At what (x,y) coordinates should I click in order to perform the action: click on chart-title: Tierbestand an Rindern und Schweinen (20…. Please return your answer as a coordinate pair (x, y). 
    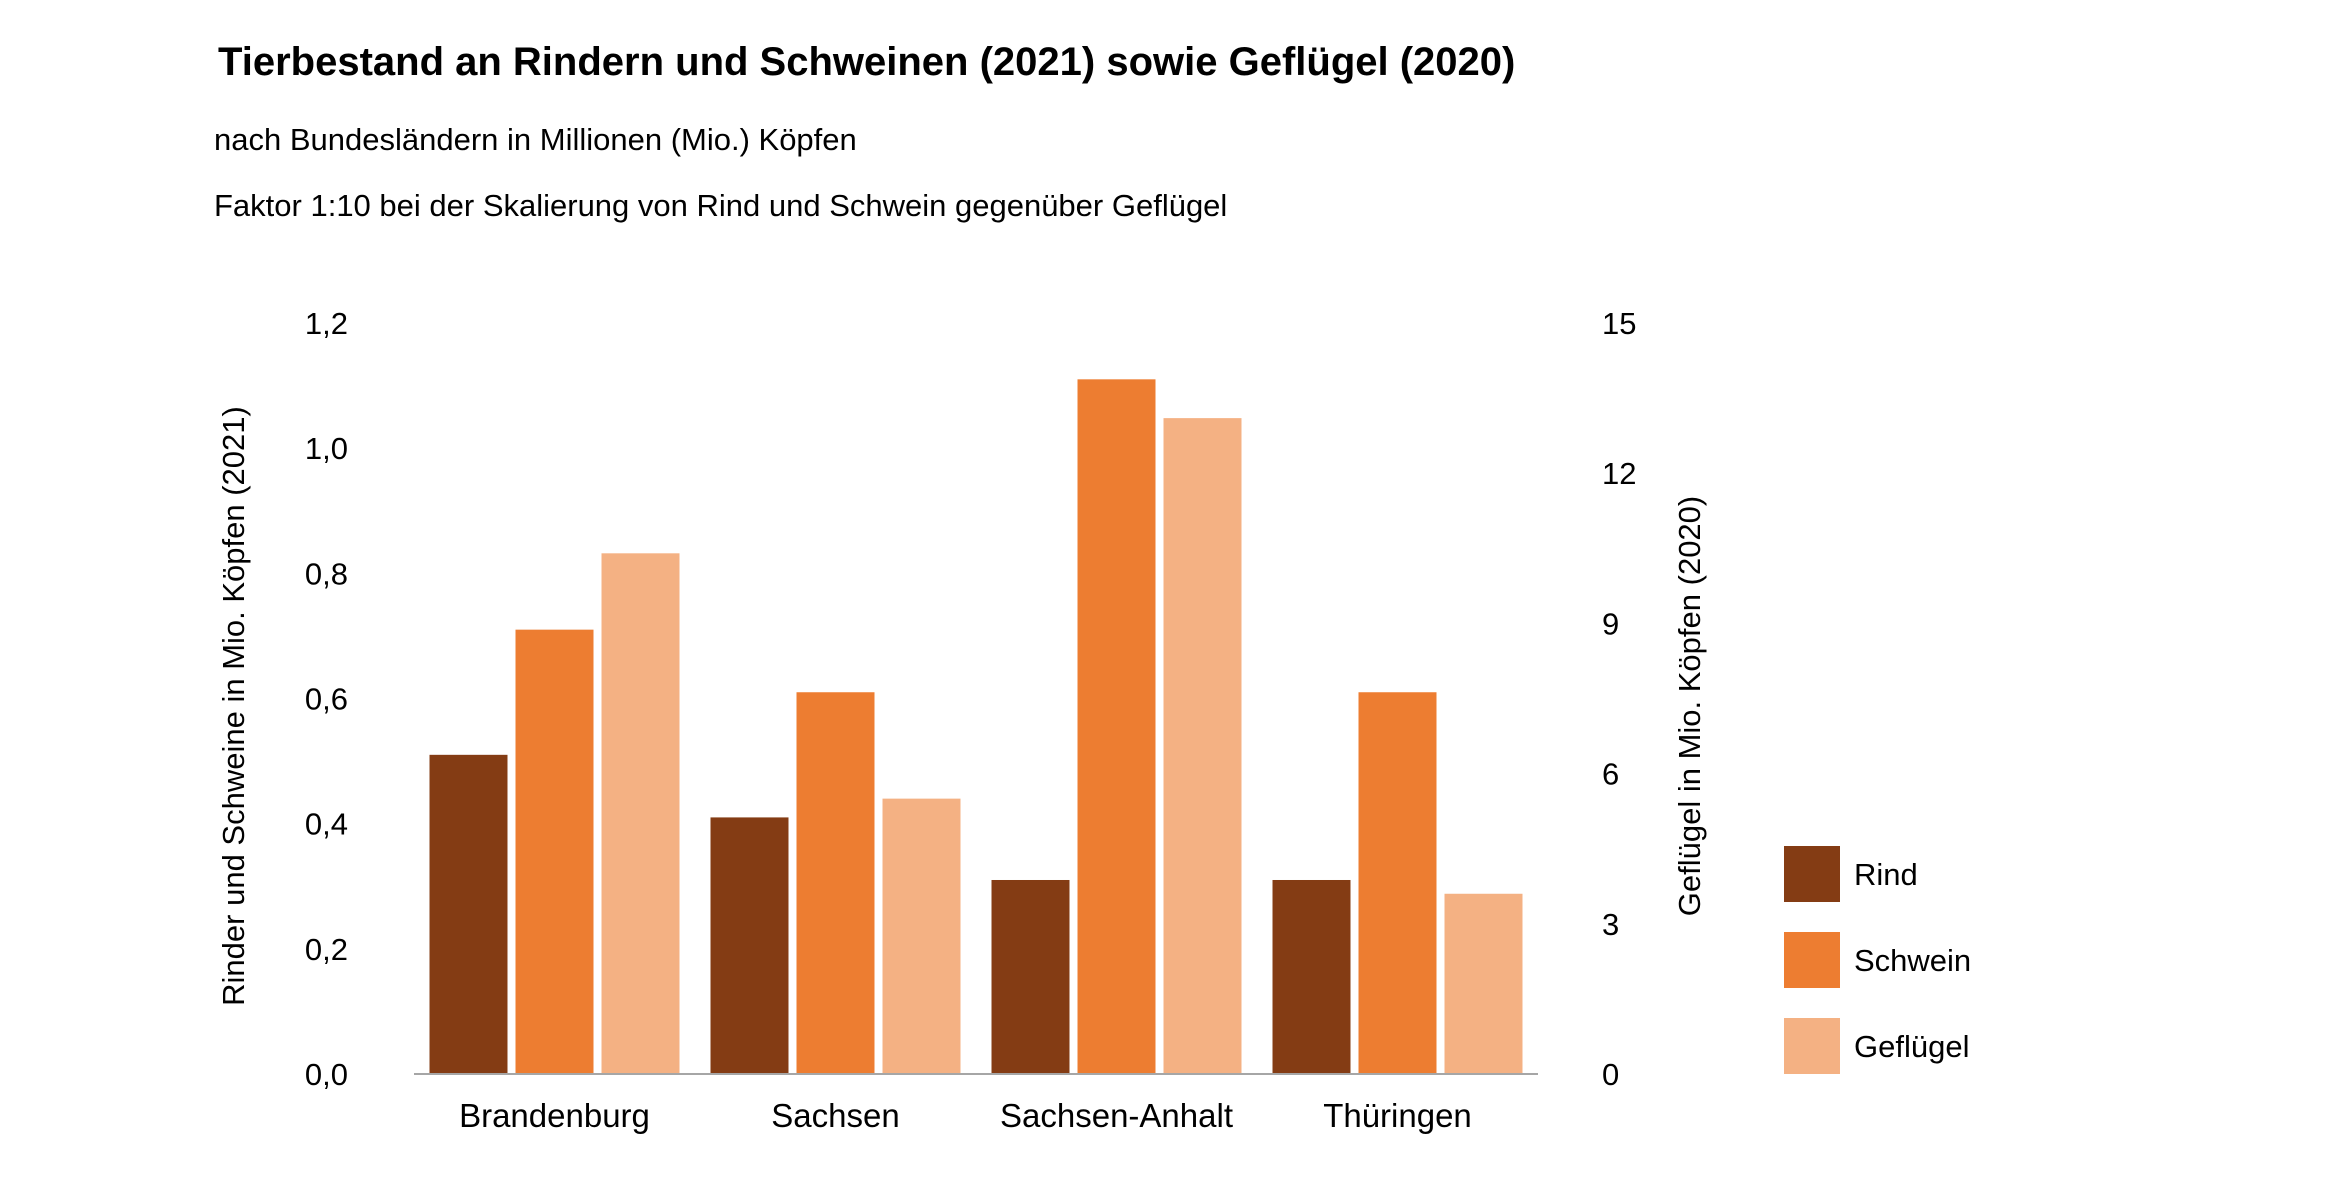
    Looking at the image, I should click on (867, 62).